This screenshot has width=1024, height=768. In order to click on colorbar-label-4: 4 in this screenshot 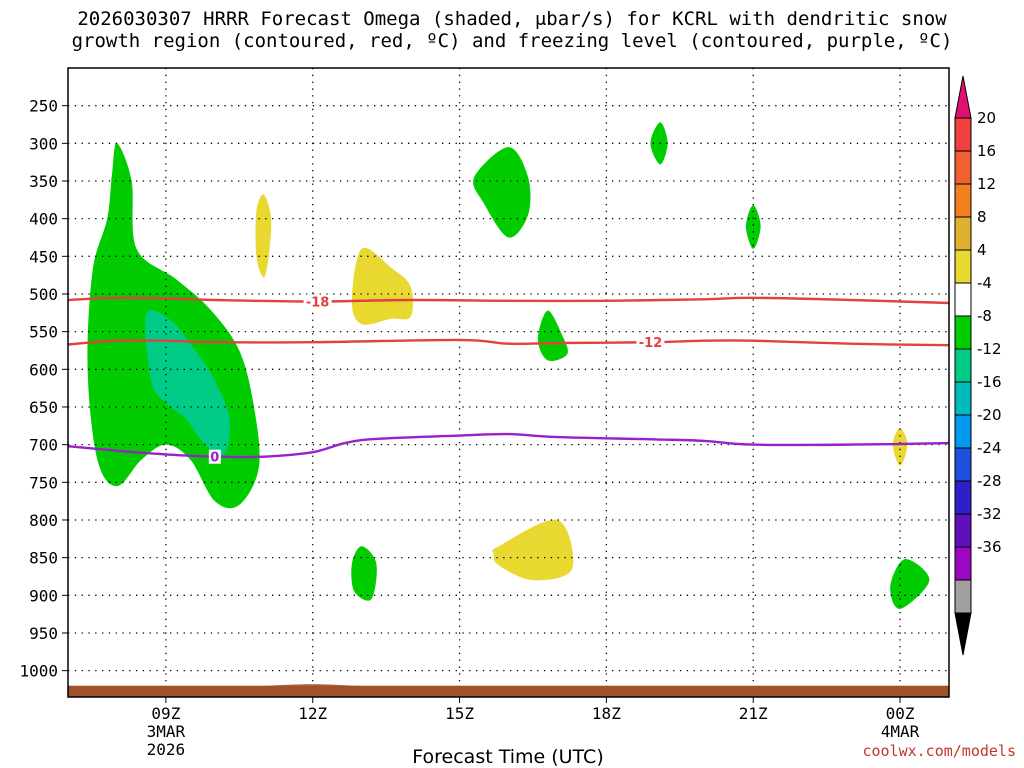, I will do `click(982, 250)`.